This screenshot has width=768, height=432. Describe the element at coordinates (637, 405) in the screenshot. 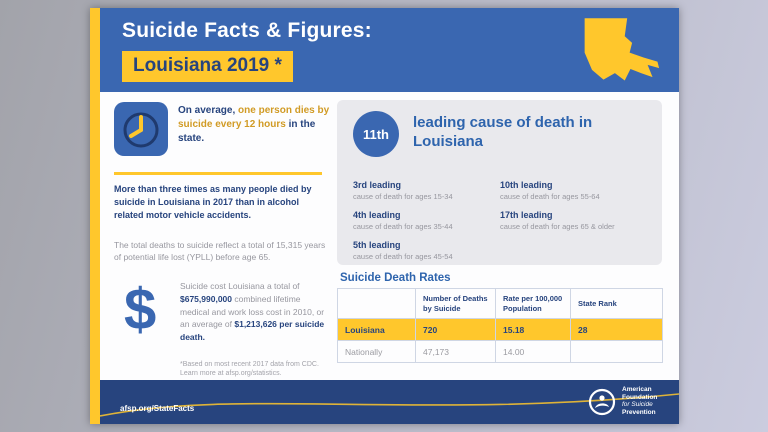

I see `logo-line: for Suicide` at that location.